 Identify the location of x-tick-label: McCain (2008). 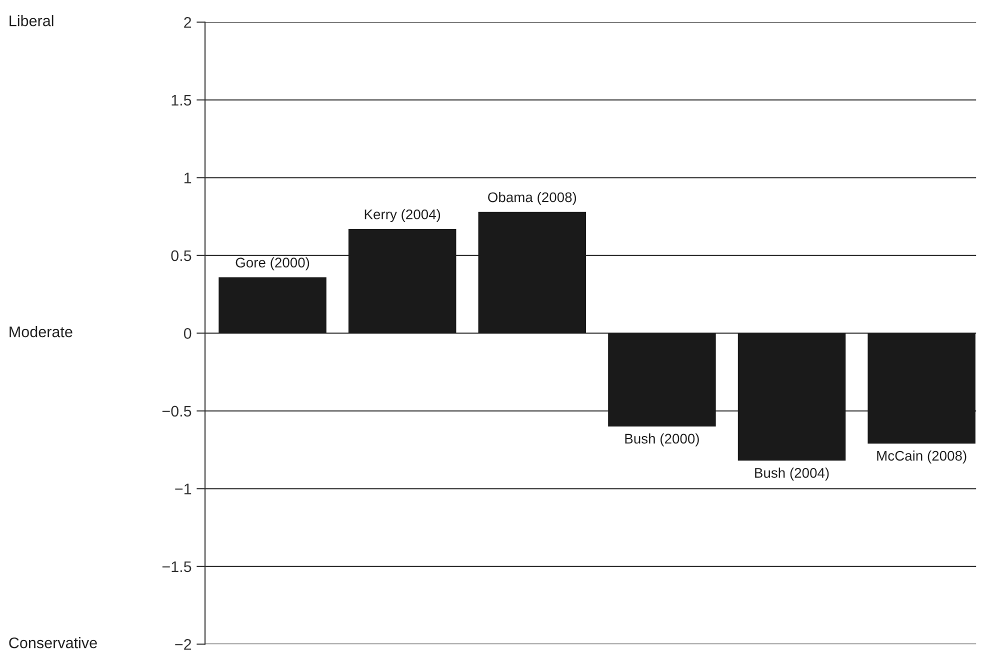
(921, 457).